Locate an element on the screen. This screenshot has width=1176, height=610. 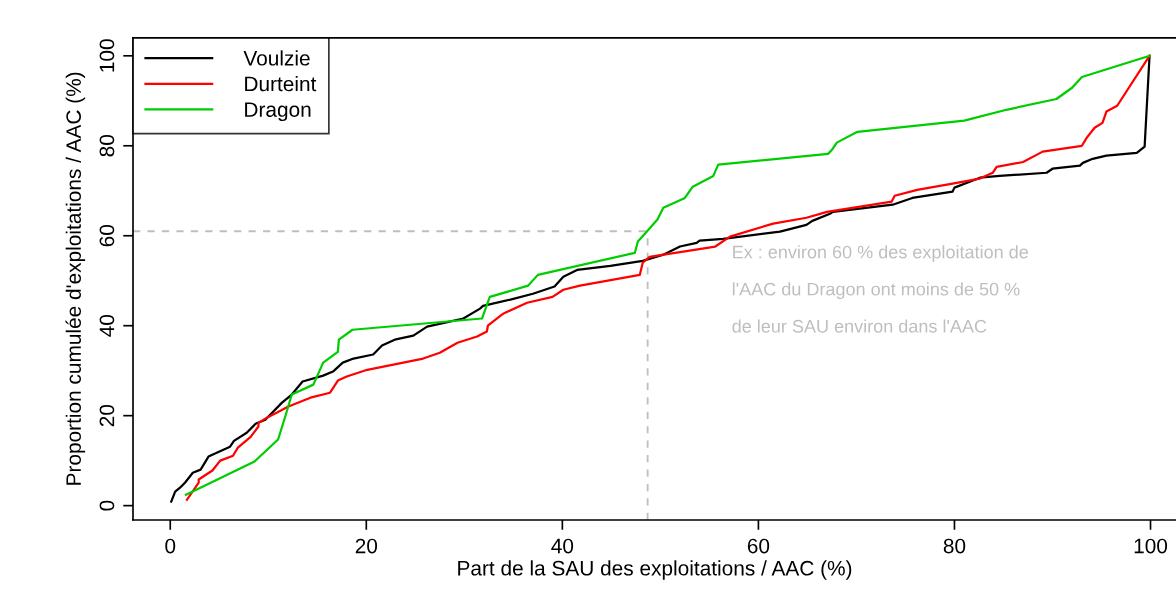
x-tick-label: 40 is located at coordinates (562, 546).